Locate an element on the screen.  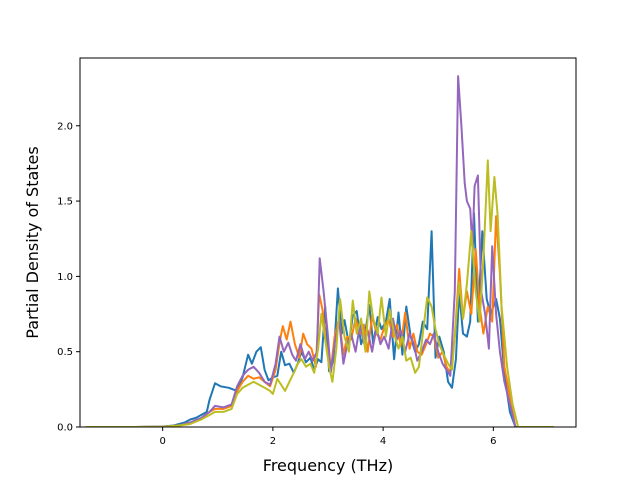
y-axis-label: Partial Density of States is located at coordinates (32, 242).